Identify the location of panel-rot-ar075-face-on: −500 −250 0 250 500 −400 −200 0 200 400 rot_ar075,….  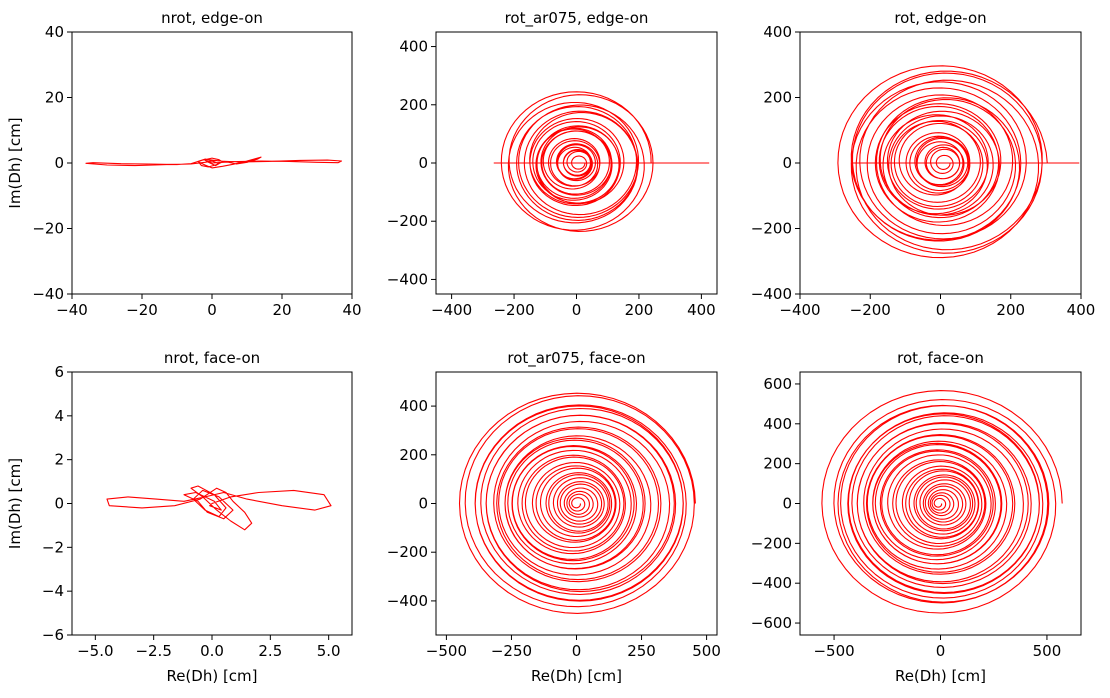
(554, 517).